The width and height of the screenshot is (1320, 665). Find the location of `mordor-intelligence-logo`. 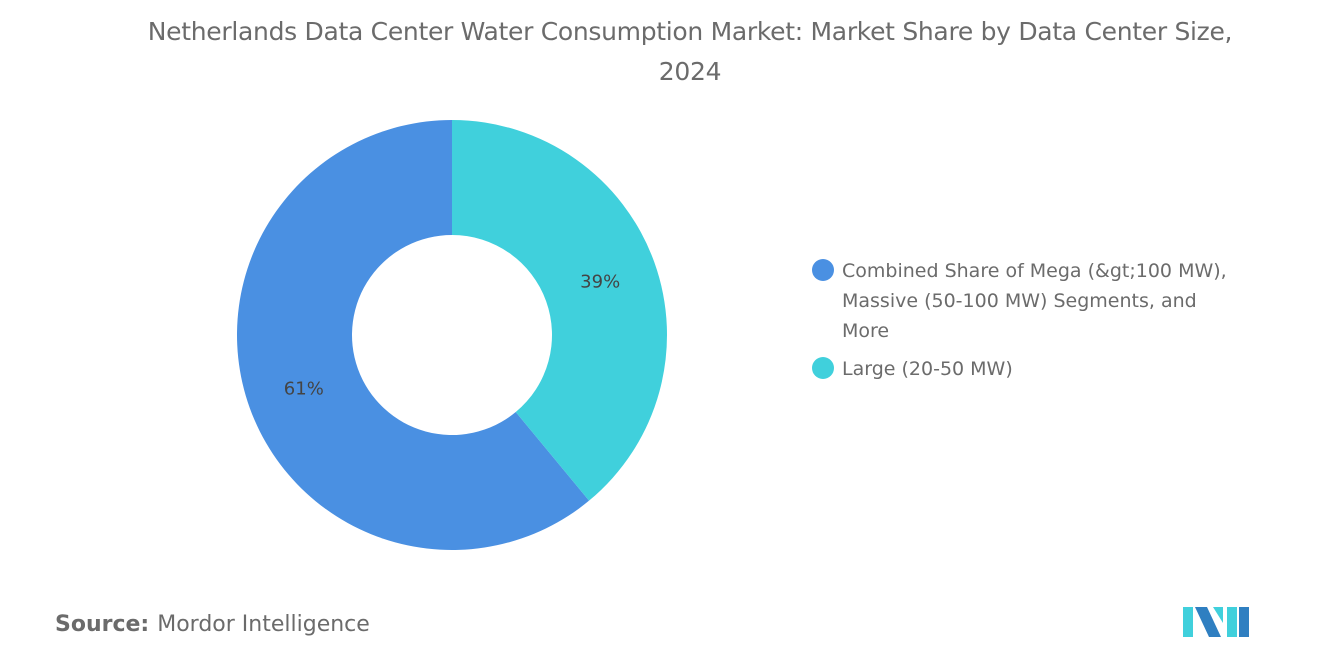

mordor-intelligence-logo is located at coordinates (1216, 622).